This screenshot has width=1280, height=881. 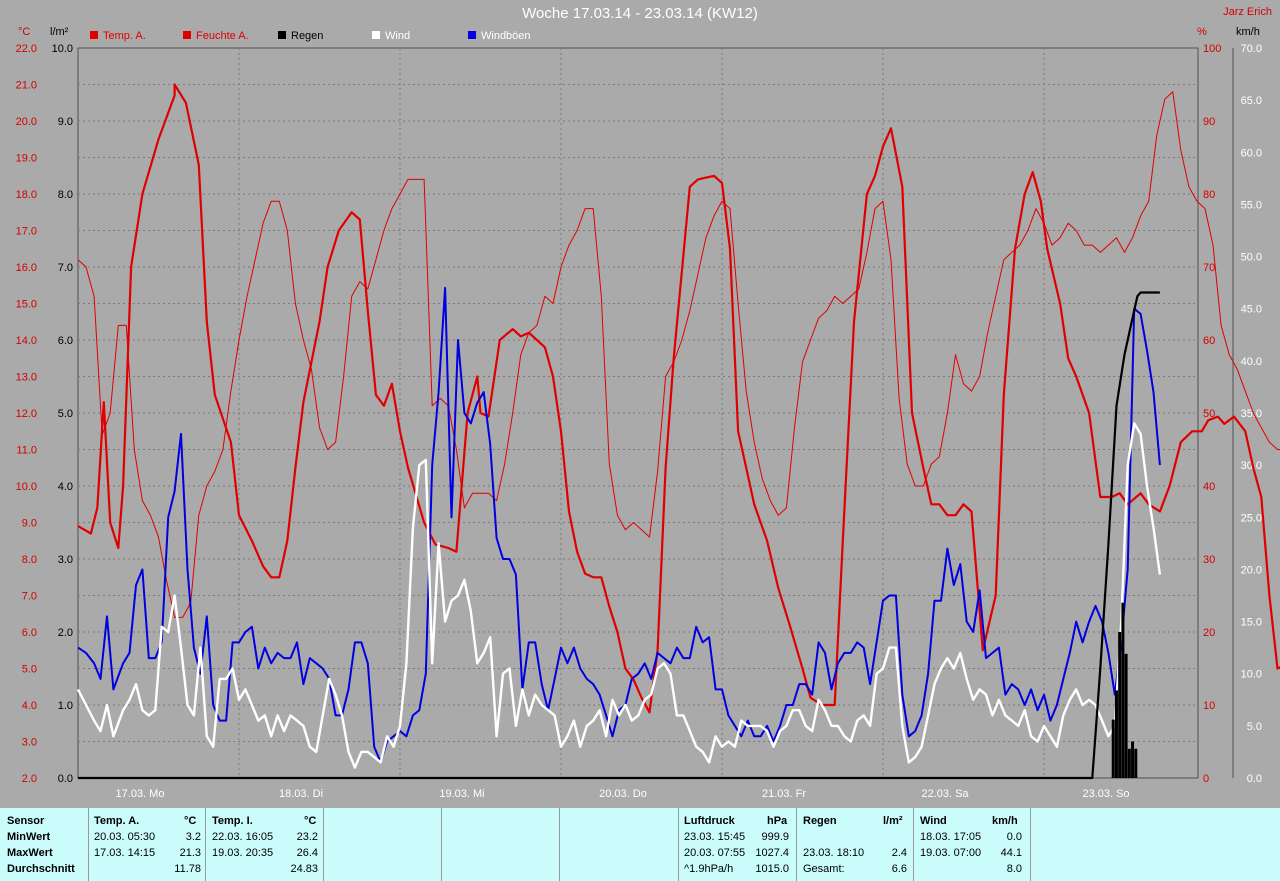 I want to click on wind-min-val: 0.0, so click(x=1014, y=837).